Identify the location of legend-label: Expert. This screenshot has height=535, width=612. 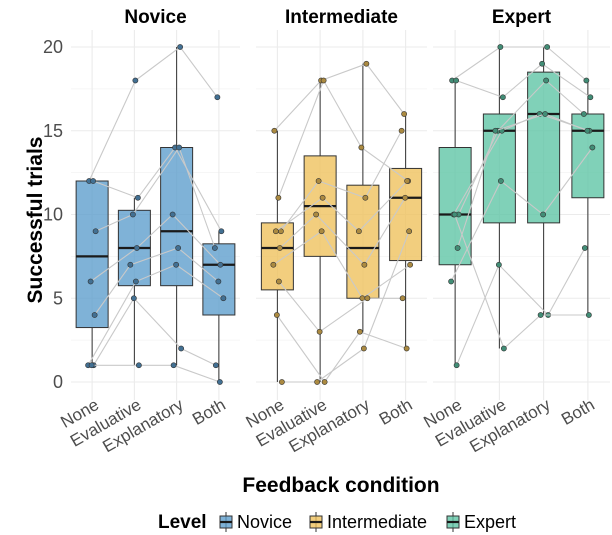
(490, 522).